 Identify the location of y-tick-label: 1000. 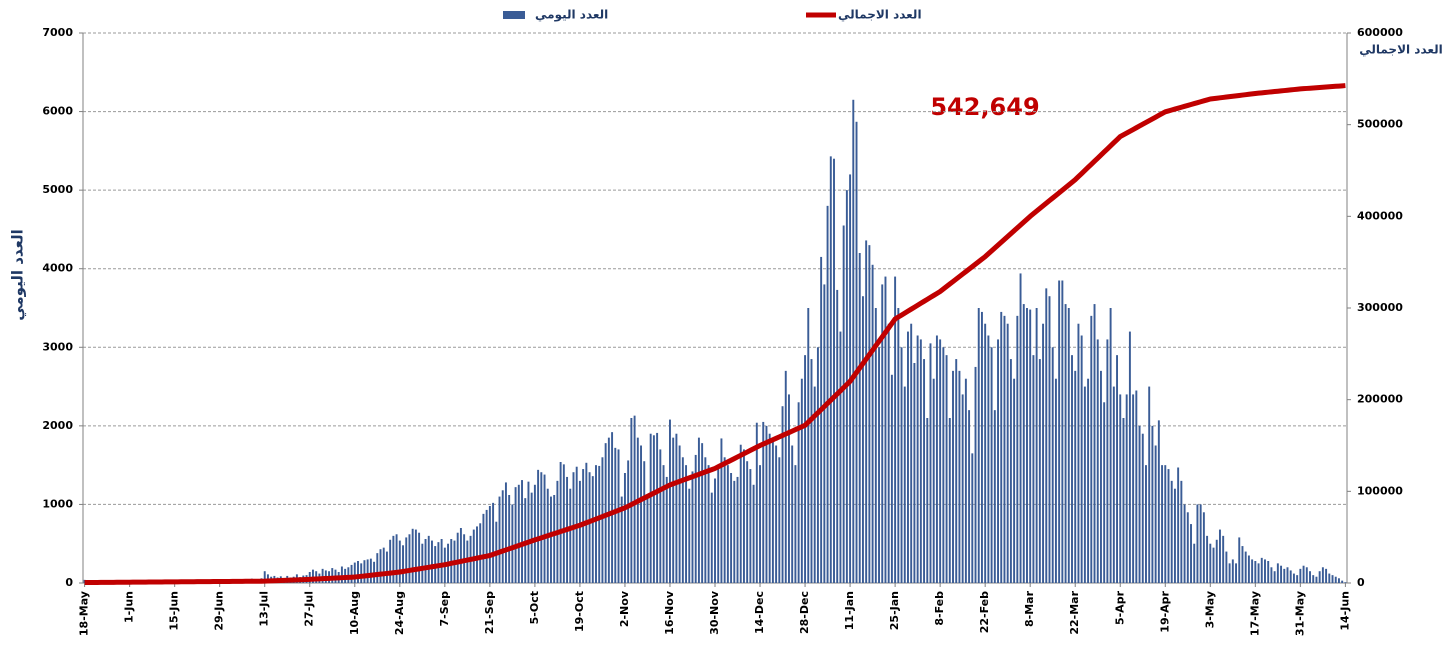
(57, 503).